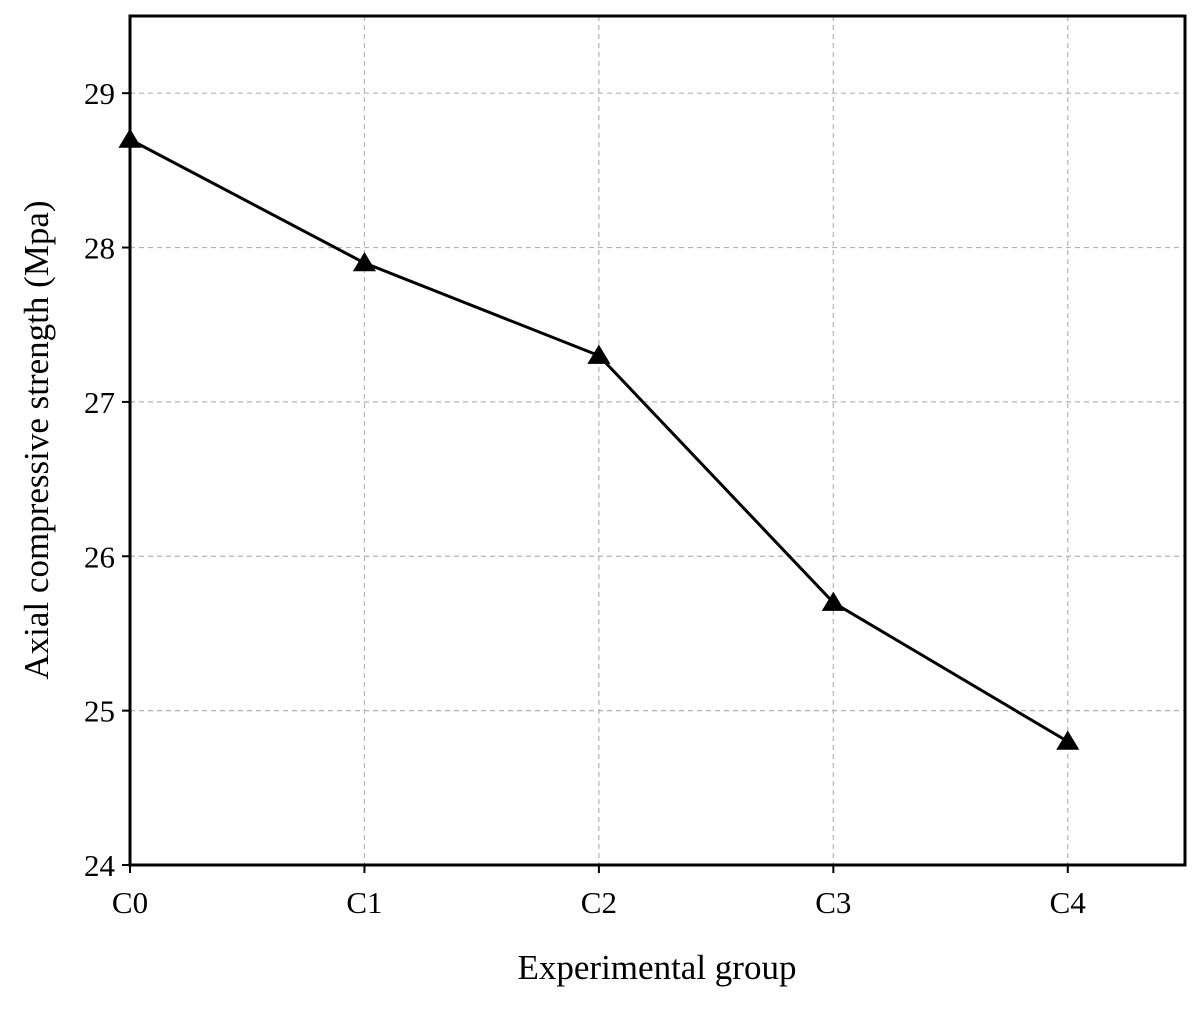 The height and width of the screenshot is (1012, 1203). Describe the element at coordinates (1068, 902) in the screenshot. I see `x-tick-label: C4` at that location.